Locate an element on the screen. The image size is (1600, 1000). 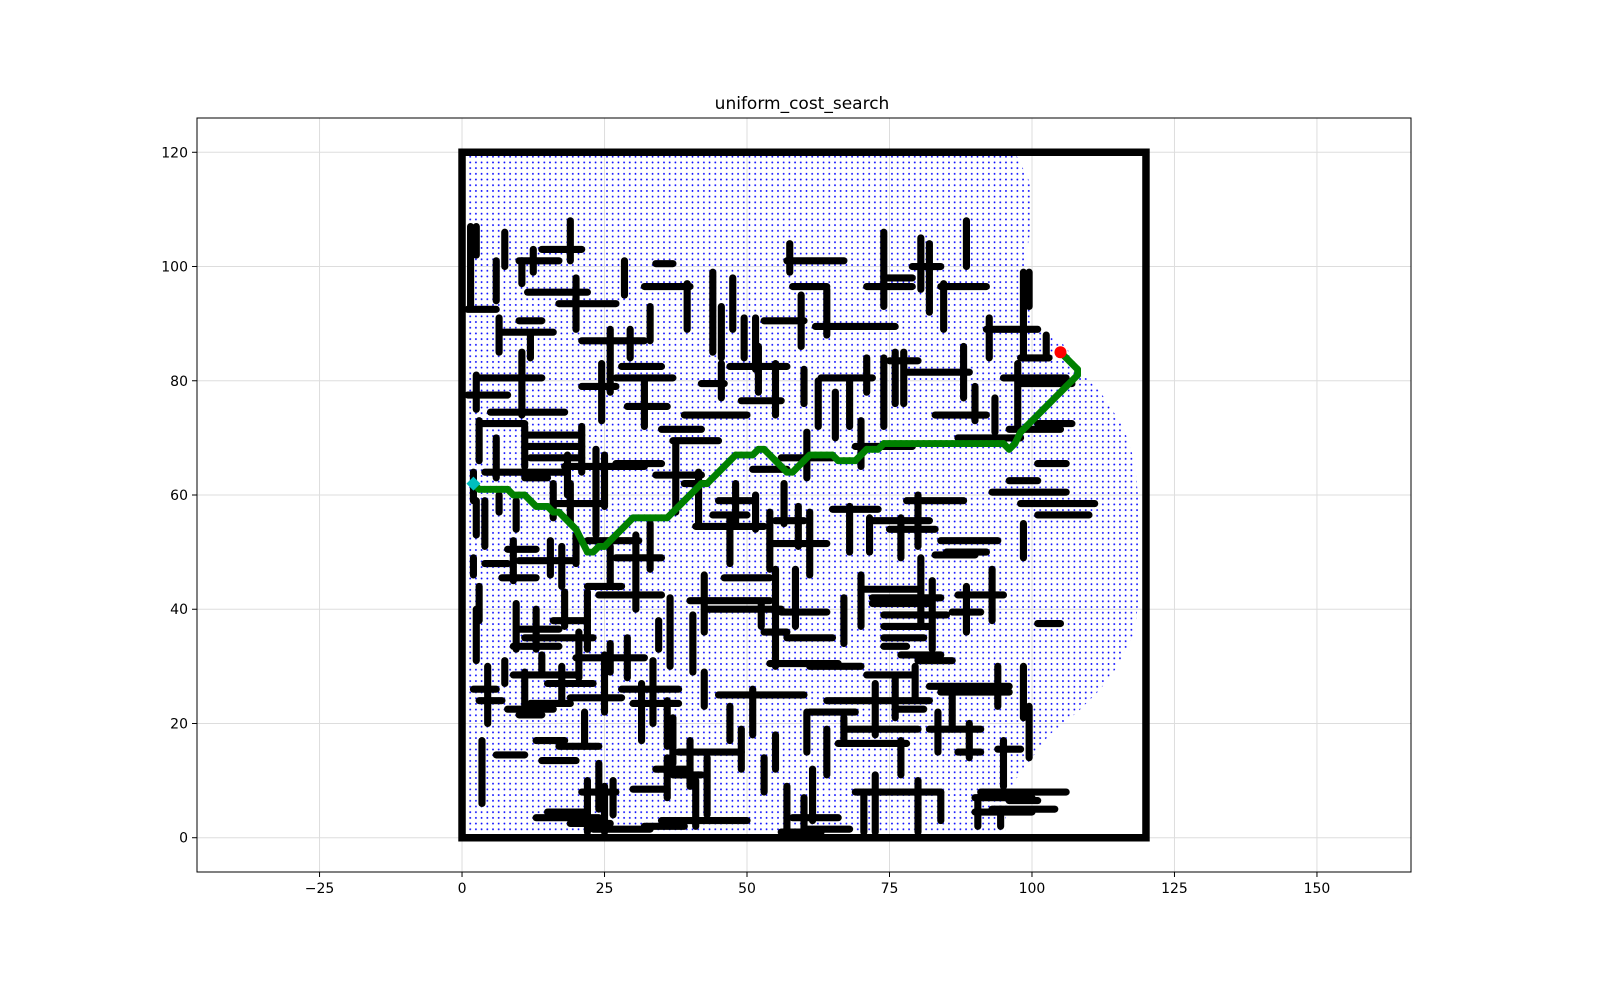
y-tick-label: 20 is located at coordinates (179, 724).